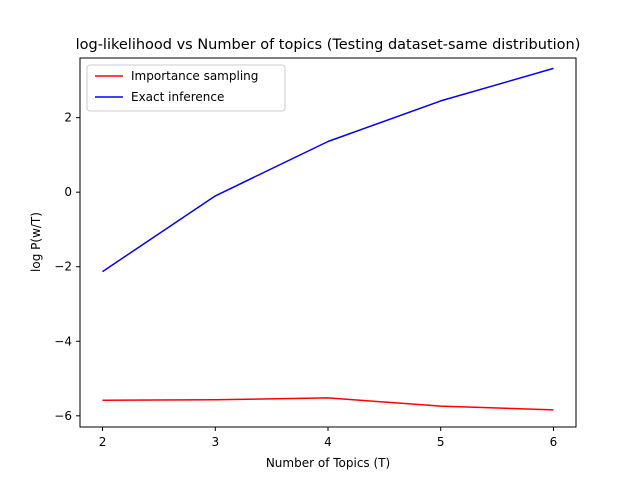 This screenshot has width=640, height=480. Describe the element at coordinates (328, 463) in the screenshot. I see `x-axis-label: Number of Topics (T)` at that location.